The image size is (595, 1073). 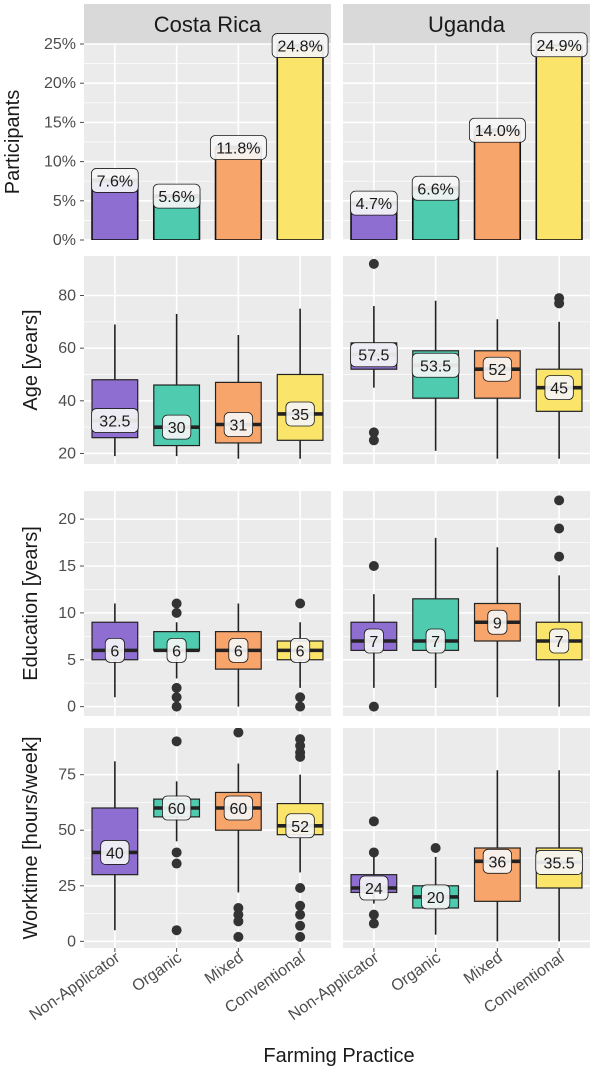 What do you see at coordinates (483, 968) in the screenshot?
I see `category-label-mixed: Mixed` at bounding box center [483, 968].